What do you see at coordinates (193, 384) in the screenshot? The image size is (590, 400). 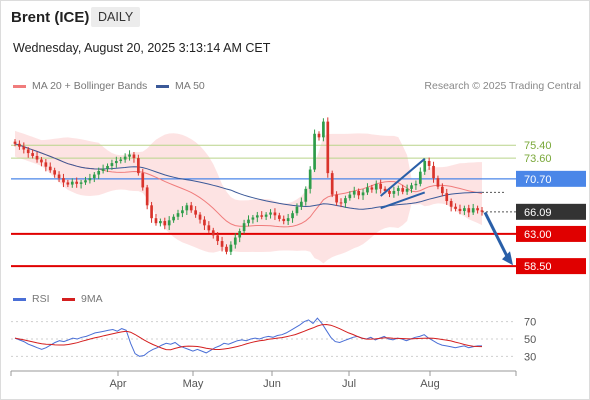 I see `x-tick-label-May: May` at bounding box center [193, 384].